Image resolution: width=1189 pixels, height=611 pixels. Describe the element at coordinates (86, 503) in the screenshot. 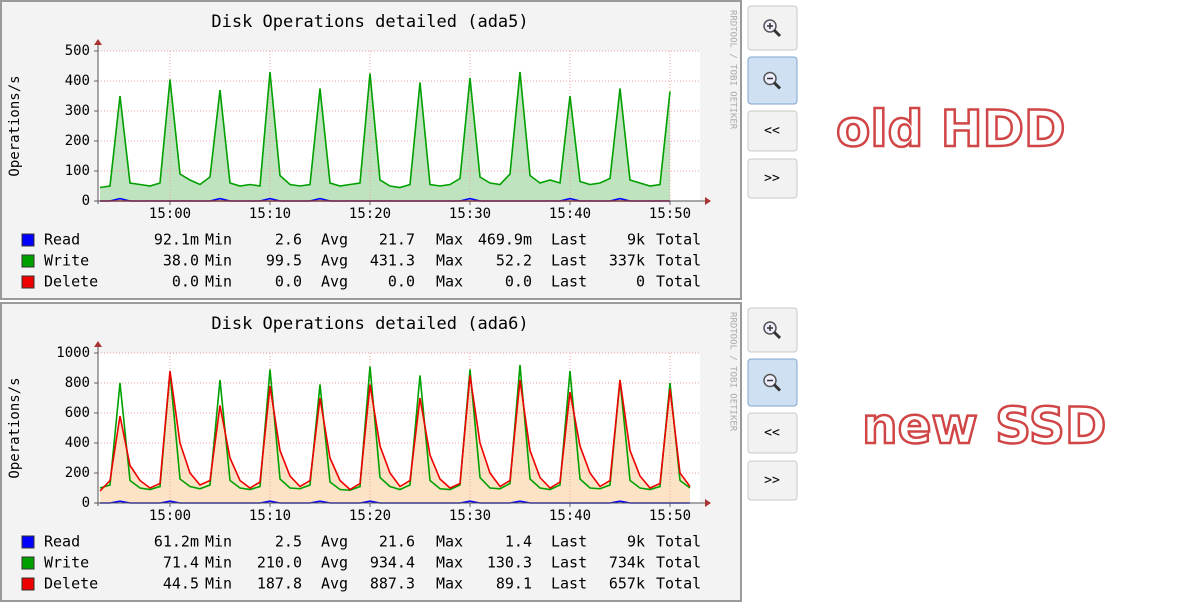

I see `y-tick-label: 0` at that location.